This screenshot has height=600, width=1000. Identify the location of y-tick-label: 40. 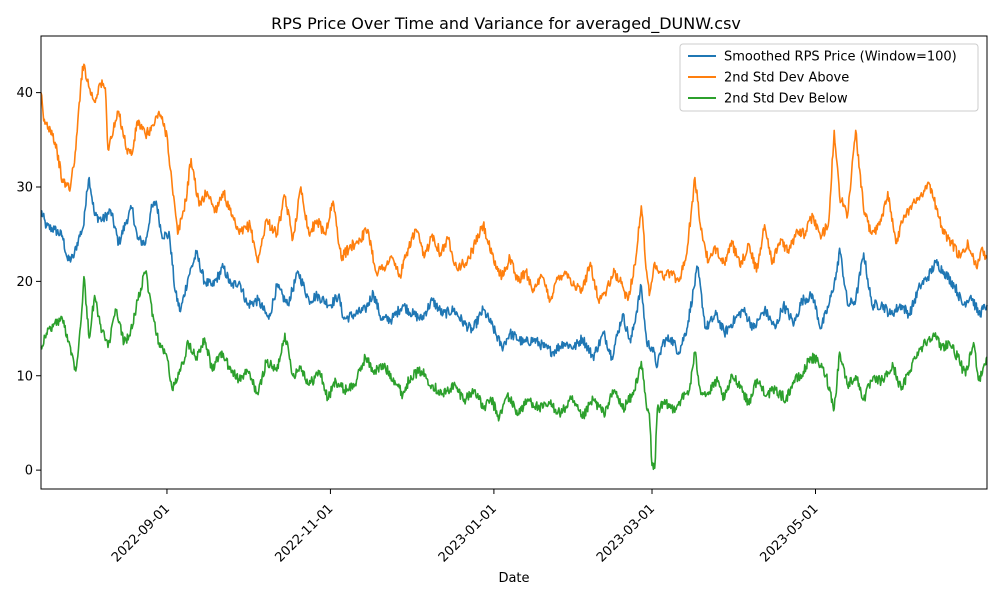
(24, 93).